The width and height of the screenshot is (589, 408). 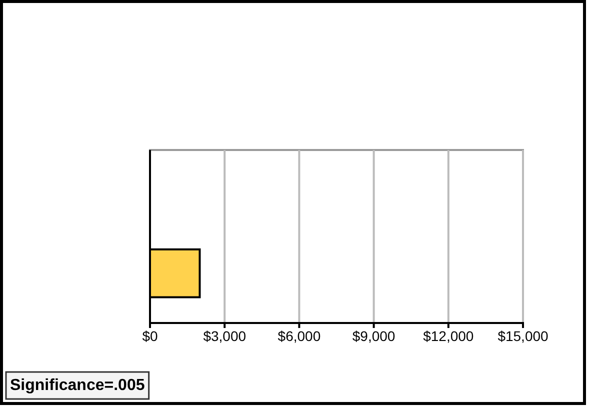 What do you see at coordinates (299, 336) in the screenshot?
I see `x-tick-label: $6,000` at bounding box center [299, 336].